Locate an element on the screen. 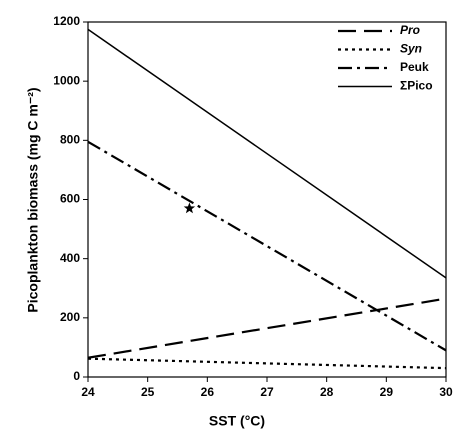  legend-label: Syn is located at coordinates (411, 49).